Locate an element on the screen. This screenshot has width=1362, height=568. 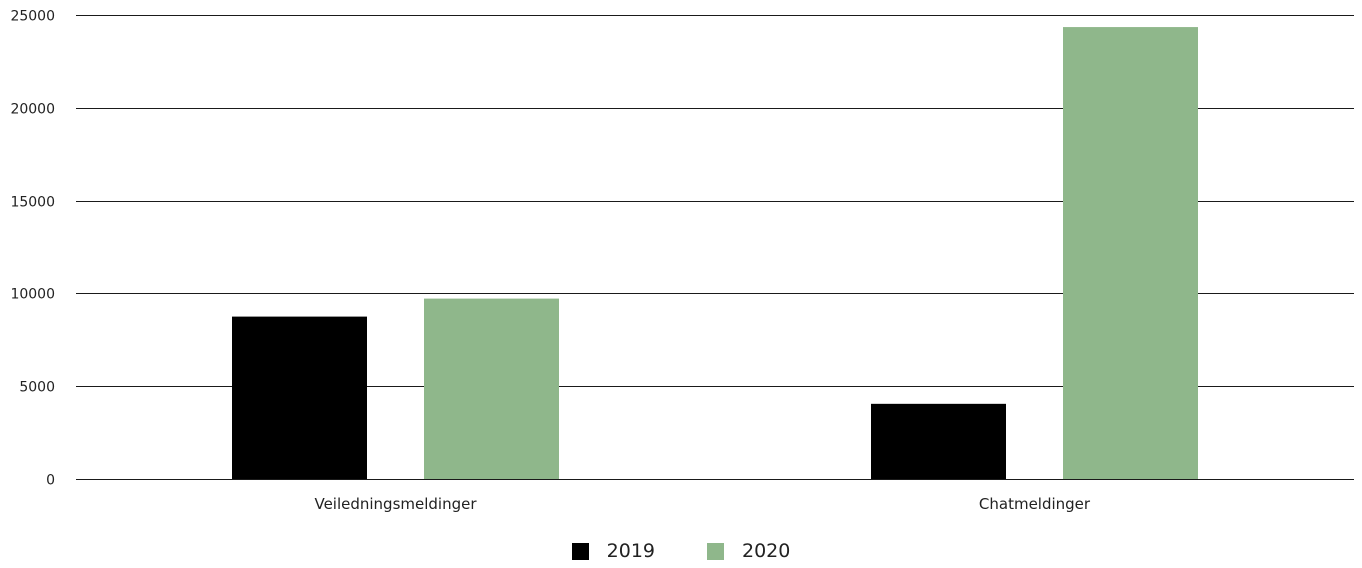
y-tick-label-20000: 20000 is located at coordinates (32, 110).